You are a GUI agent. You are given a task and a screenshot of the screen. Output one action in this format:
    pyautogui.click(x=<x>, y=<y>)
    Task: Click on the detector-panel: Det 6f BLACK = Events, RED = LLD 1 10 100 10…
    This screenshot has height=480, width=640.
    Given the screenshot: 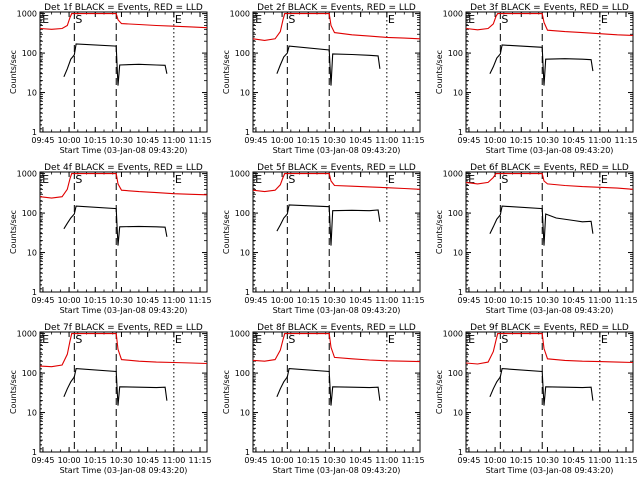 What is the action you would take?
    pyautogui.click(x=536, y=239)
    